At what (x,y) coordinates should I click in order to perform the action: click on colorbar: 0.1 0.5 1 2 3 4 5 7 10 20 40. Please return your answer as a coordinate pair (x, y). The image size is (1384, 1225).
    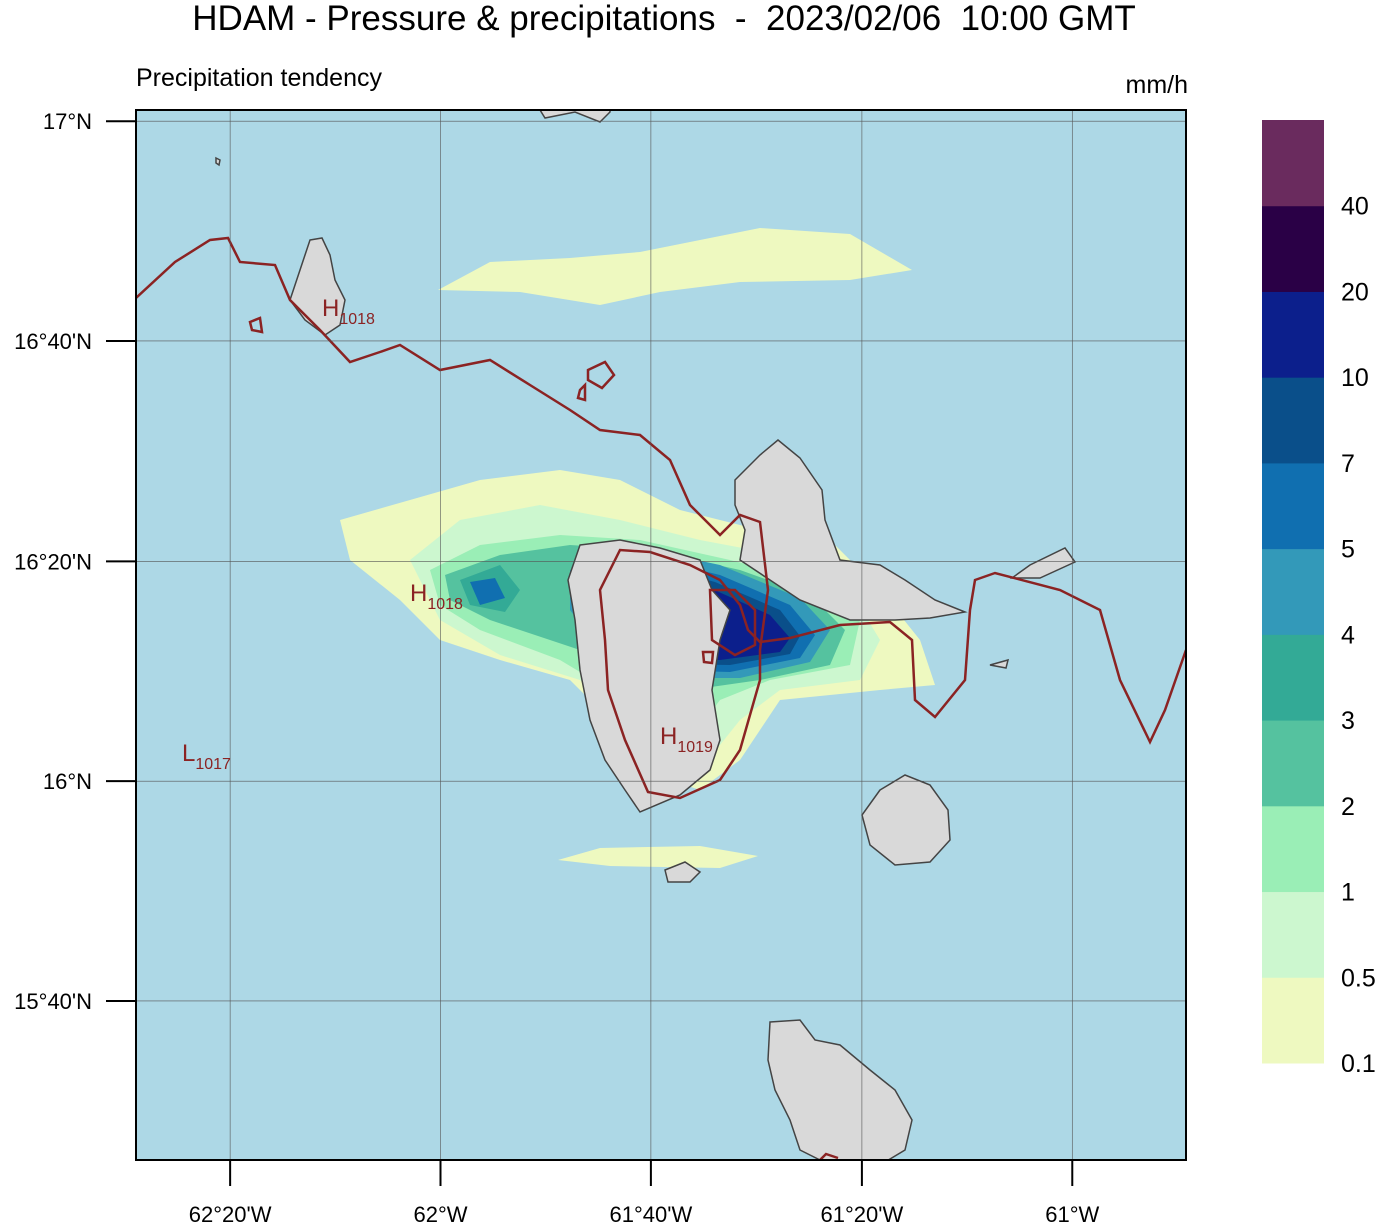
    Looking at the image, I should click on (1319, 599).